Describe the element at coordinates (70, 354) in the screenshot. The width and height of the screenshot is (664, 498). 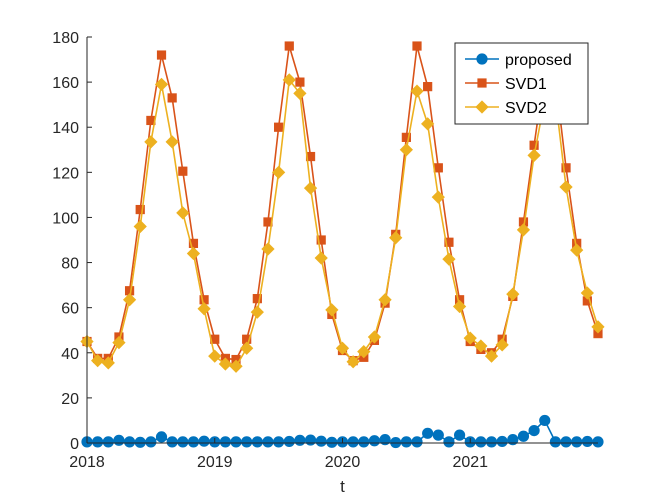
I see `y-tick-label-2: 40` at that location.